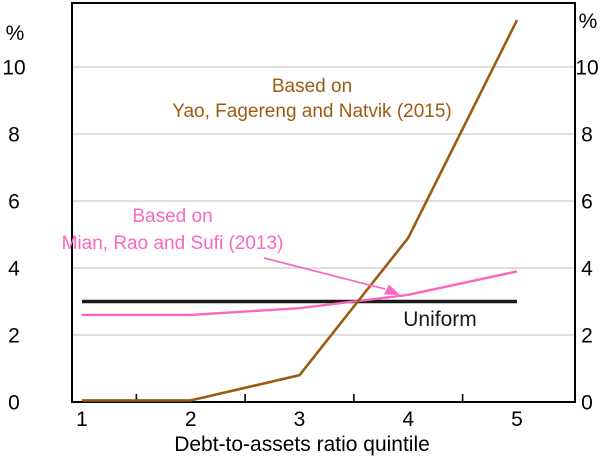  Describe the element at coordinates (14, 403) in the screenshot. I see `y-axis-label-left: 0` at that location.